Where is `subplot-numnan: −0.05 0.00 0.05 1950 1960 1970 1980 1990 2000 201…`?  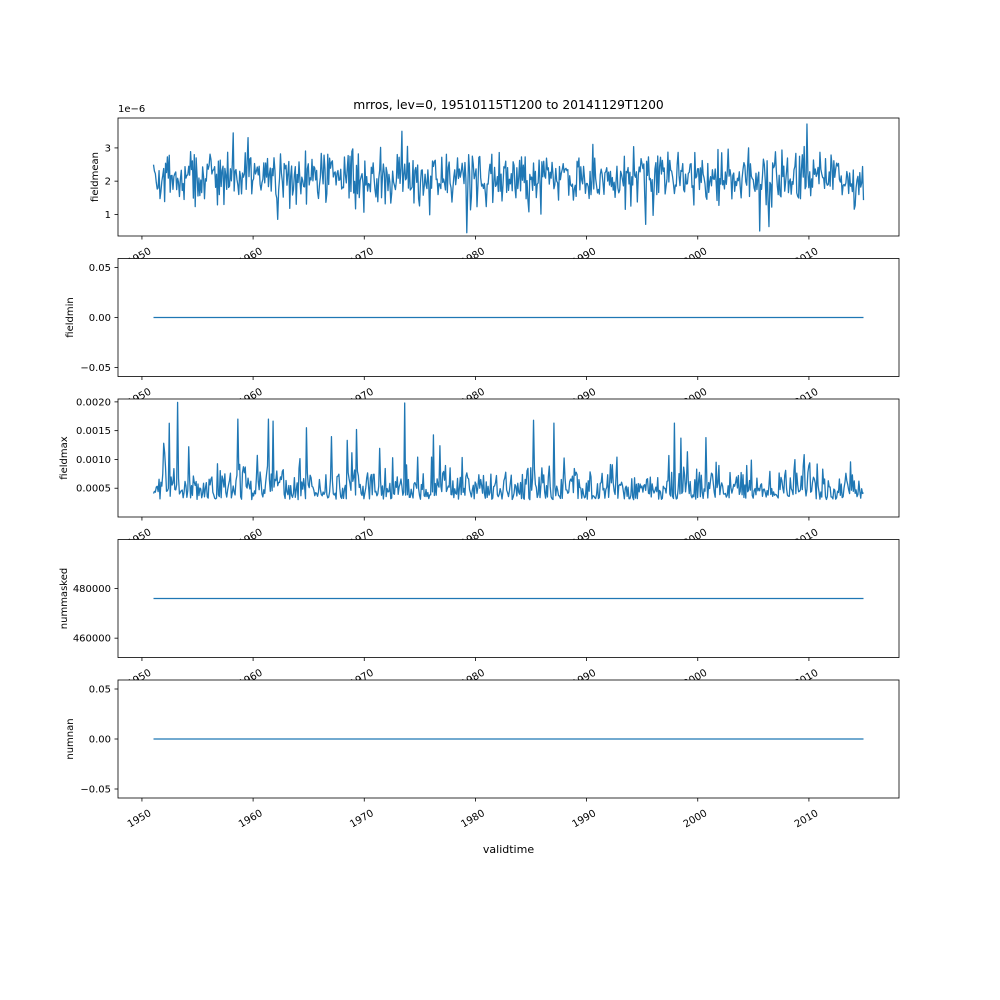
subplot-numnan: −0.05 0.00 0.05 1950 1960 1970 1980 1990 2000 201… is located at coordinates (482, 754).